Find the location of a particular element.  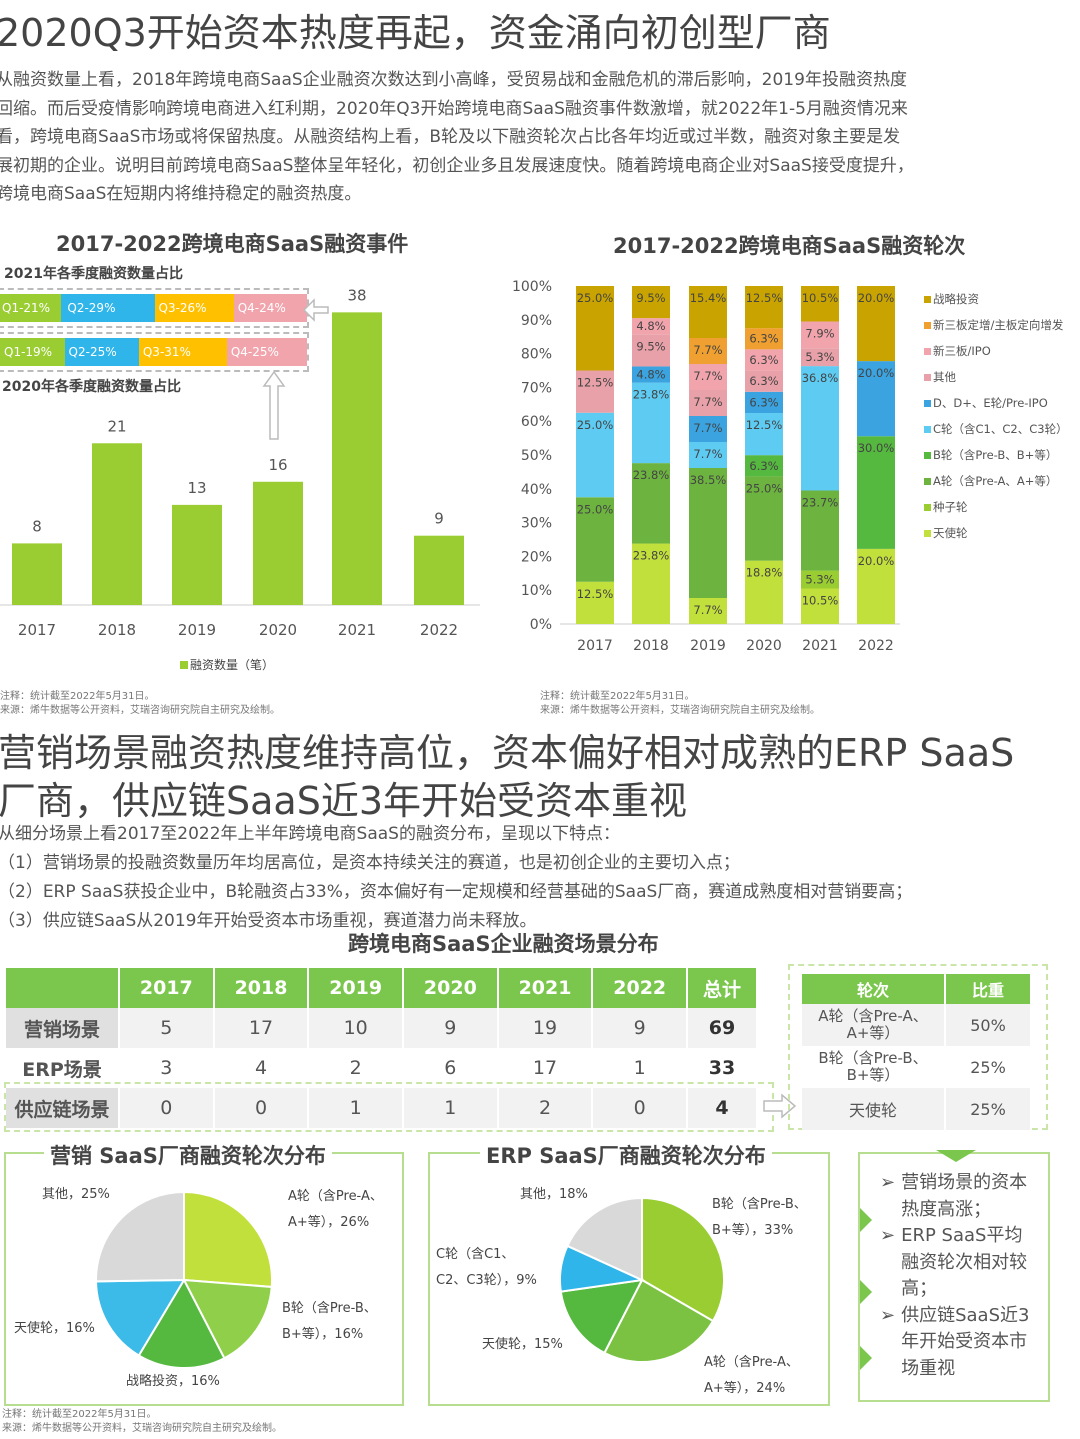

col-header: 2021 is located at coordinates (545, 988).